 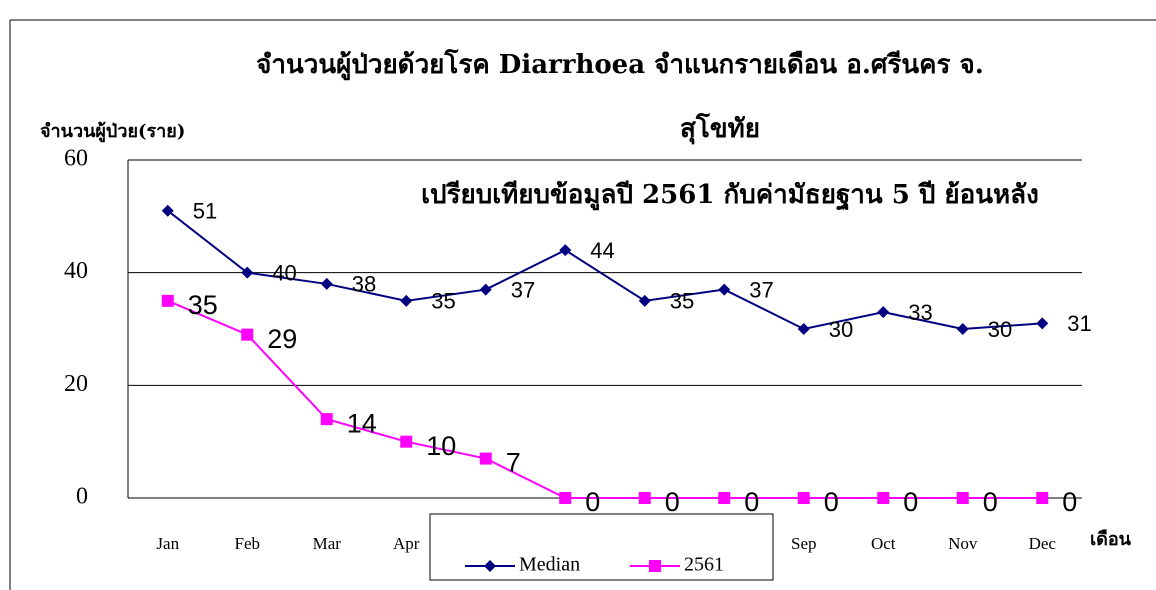 I want to click on y-tick-label: 20, so click(x=76, y=384).